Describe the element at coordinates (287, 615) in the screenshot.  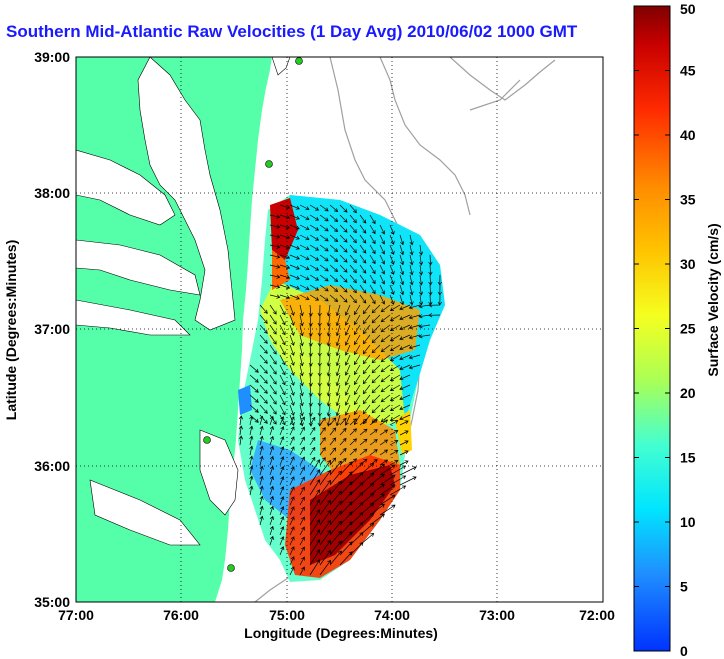
I see `lon-tick-label: 75:00` at that location.